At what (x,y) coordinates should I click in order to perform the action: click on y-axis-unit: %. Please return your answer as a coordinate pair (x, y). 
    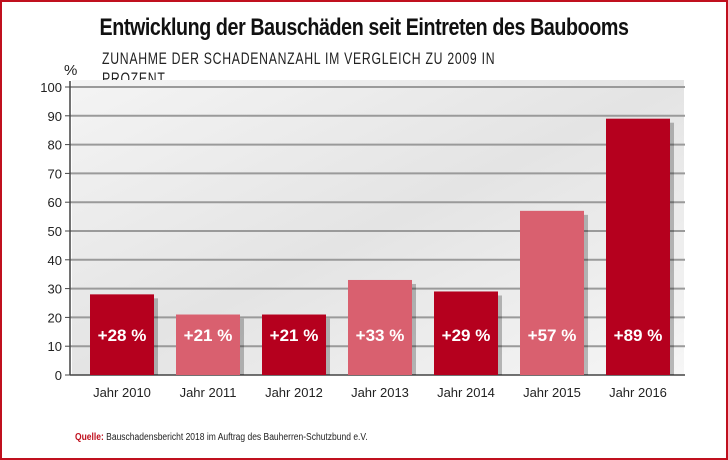
    Looking at the image, I should click on (71, 70).